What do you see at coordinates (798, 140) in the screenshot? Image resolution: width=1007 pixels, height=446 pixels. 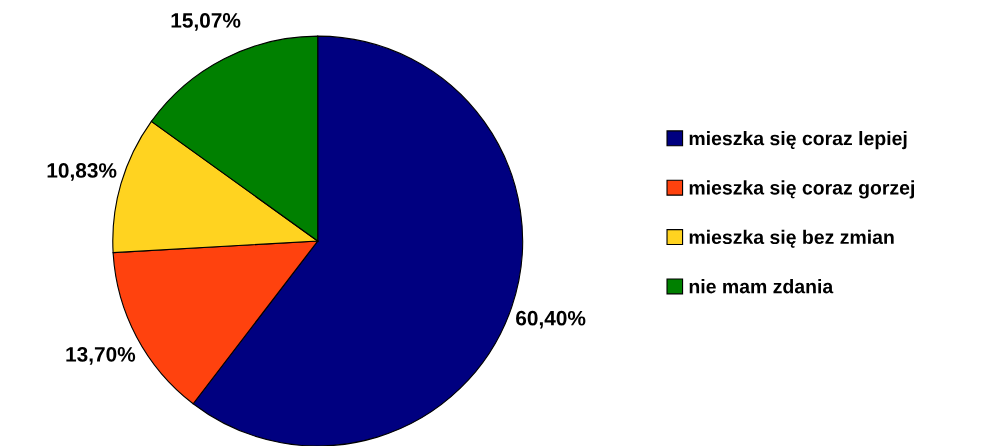 I see `legend-label: mieszka się coraz lepiej` at bounding box center [798, 140].